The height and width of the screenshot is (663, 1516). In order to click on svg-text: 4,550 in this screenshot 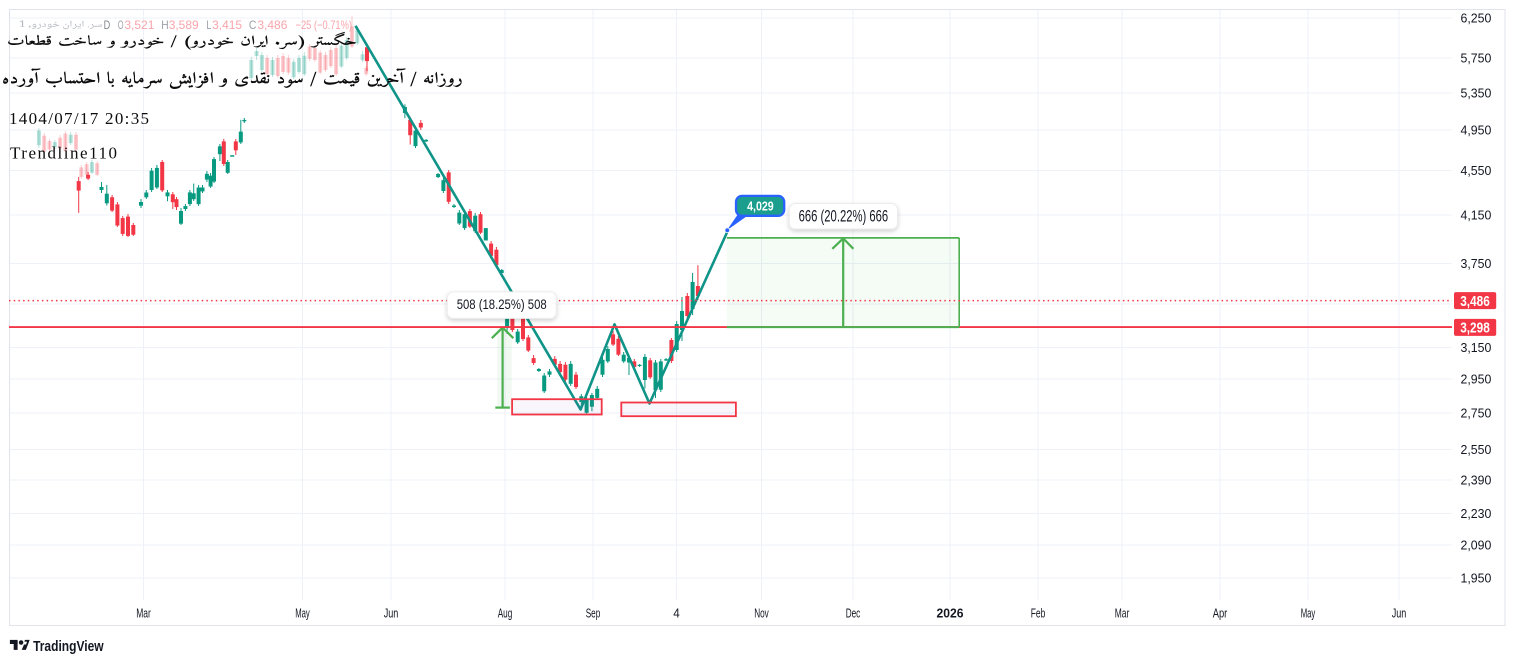, I will do `click(1476, 171)`.